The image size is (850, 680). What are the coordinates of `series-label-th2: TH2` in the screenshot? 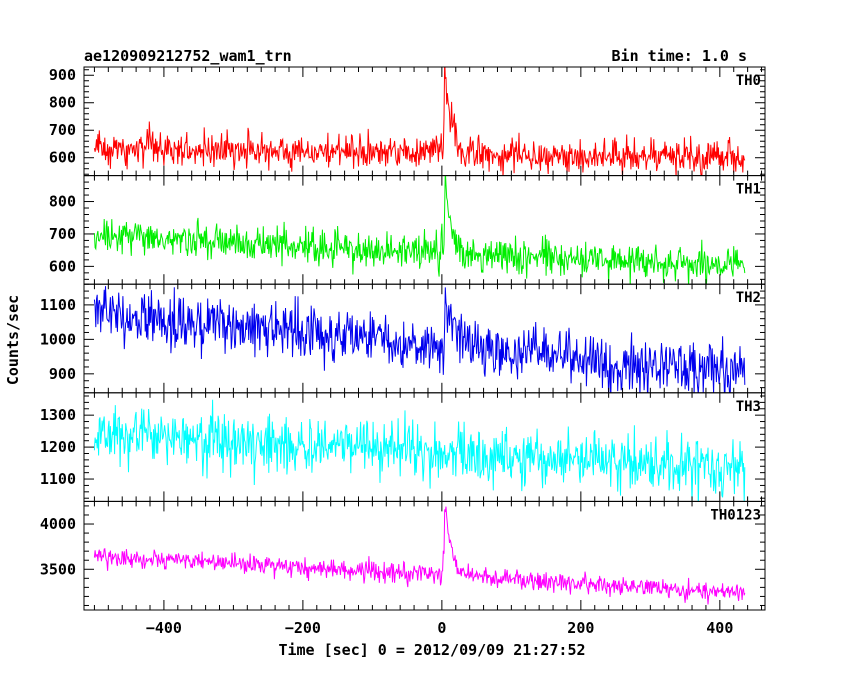 It's located at (748, 298).